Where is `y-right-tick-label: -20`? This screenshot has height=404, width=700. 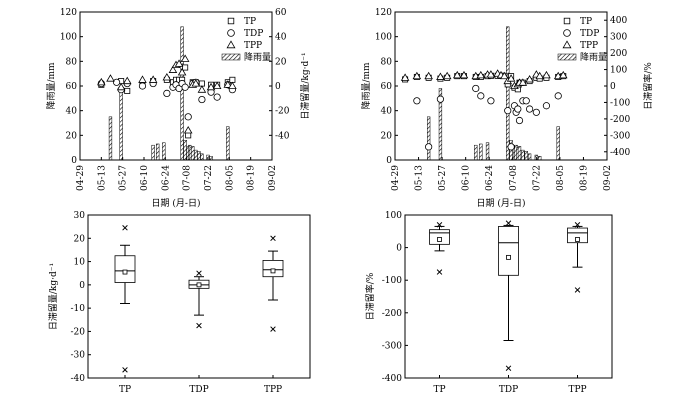
y-right-tick-label: -20 is located at coordinates (282, 112).